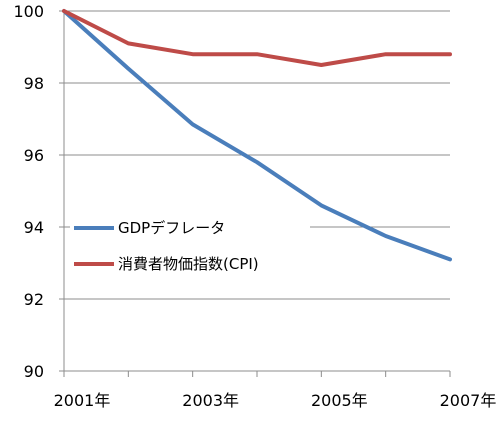 This screenshot has width=500, height=422. Describe the element at coordinates (28, 11) in the screenshot. I see `y-tick-label: 100` at that location.